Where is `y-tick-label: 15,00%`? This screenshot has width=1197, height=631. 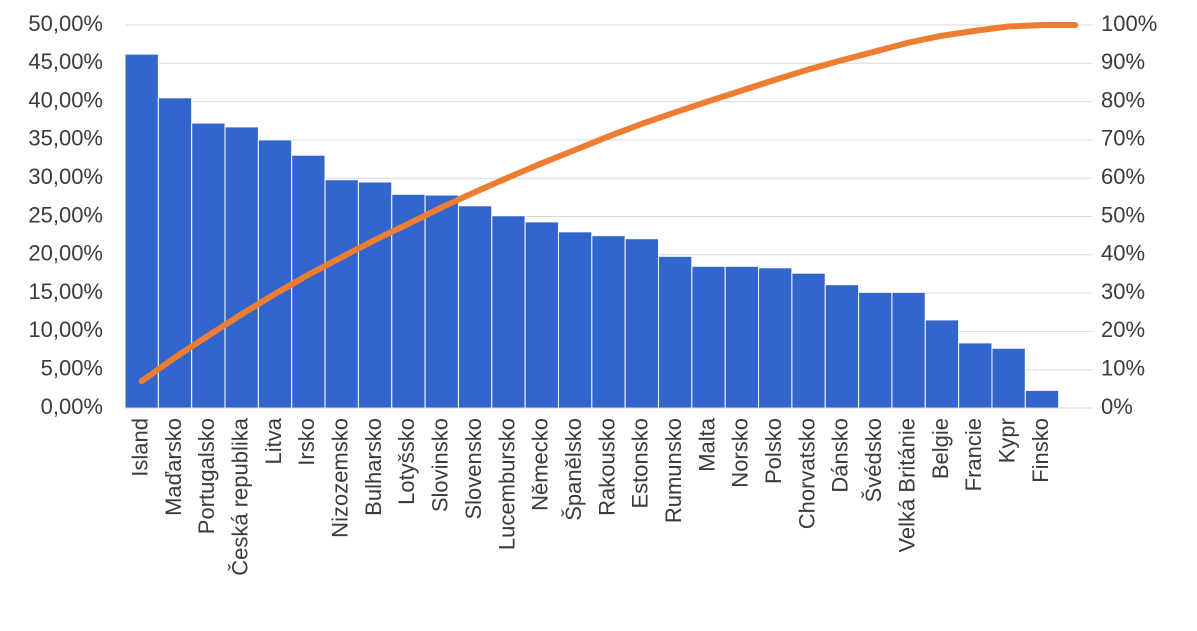 y-tick-label: 15,00% is located at coordinates (65, 291).